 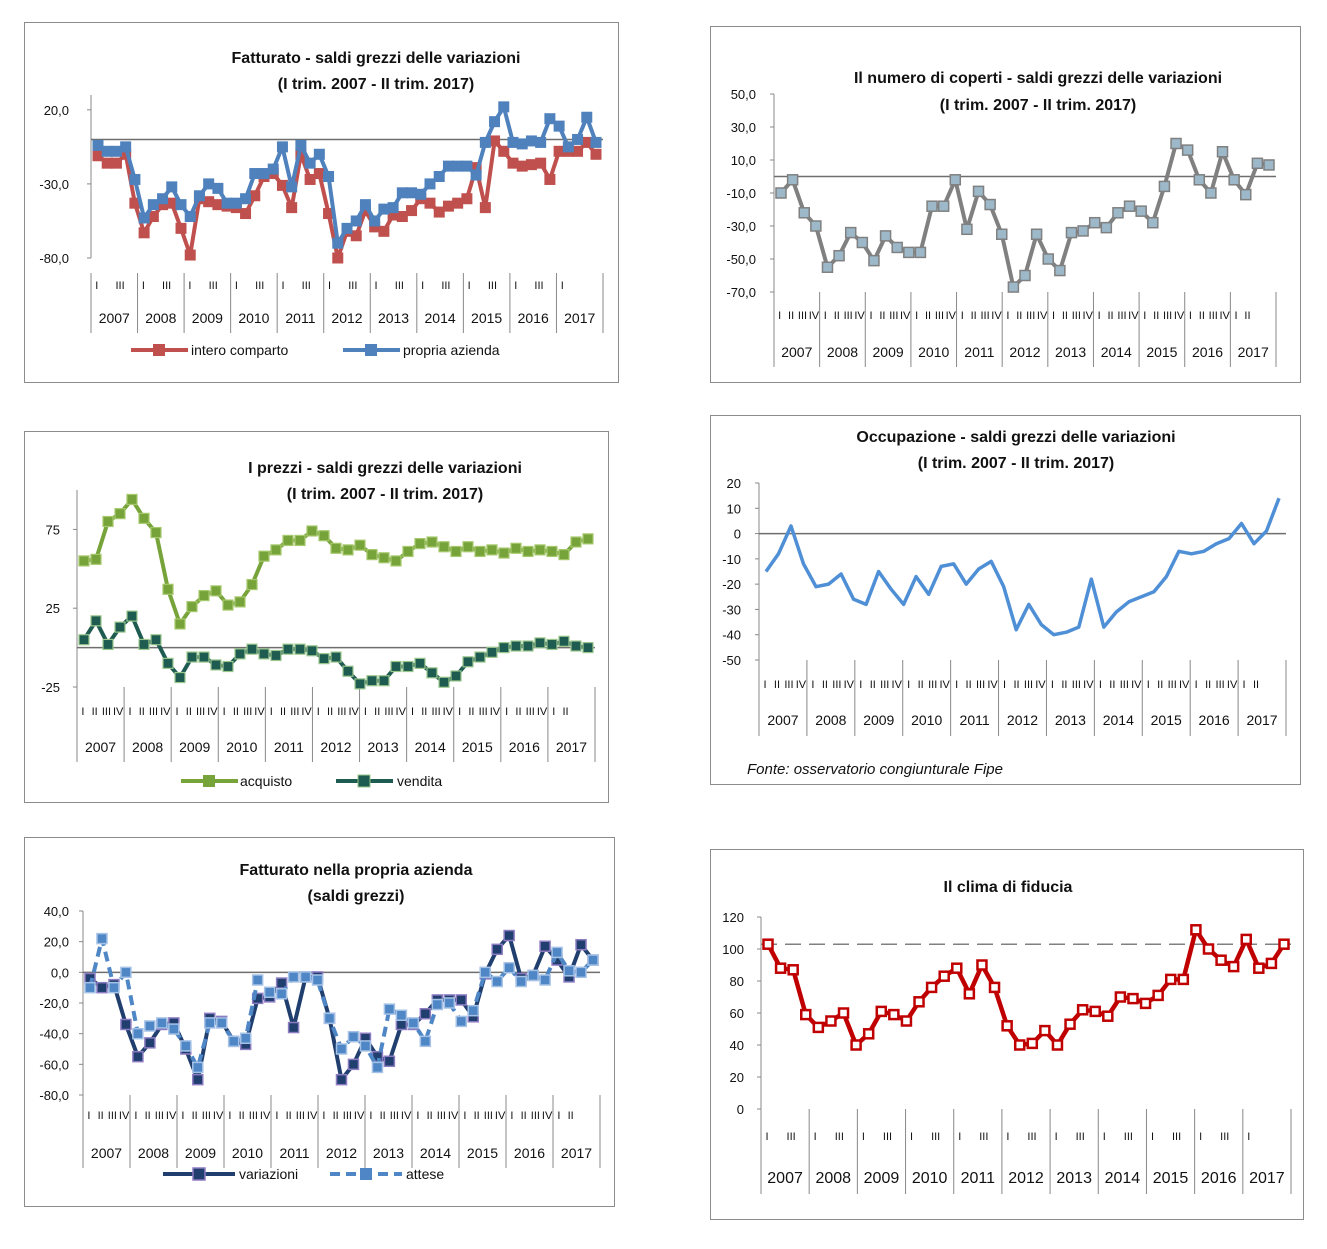 What do you see at coordinates (842, 352) in the screenshot?
I see `year-label: 2008` at bounding box center [842, 352].